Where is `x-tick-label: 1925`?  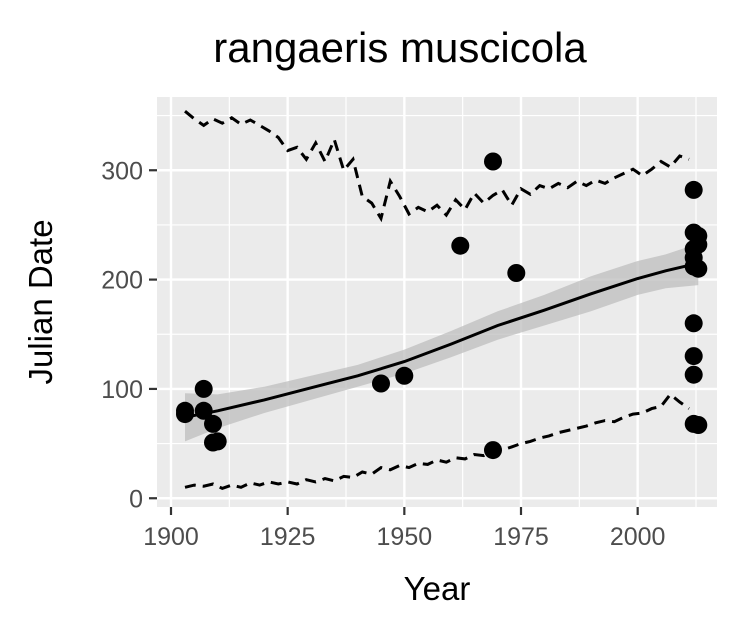
x-tick-label: 1925 is located at coordinates (288, 537).